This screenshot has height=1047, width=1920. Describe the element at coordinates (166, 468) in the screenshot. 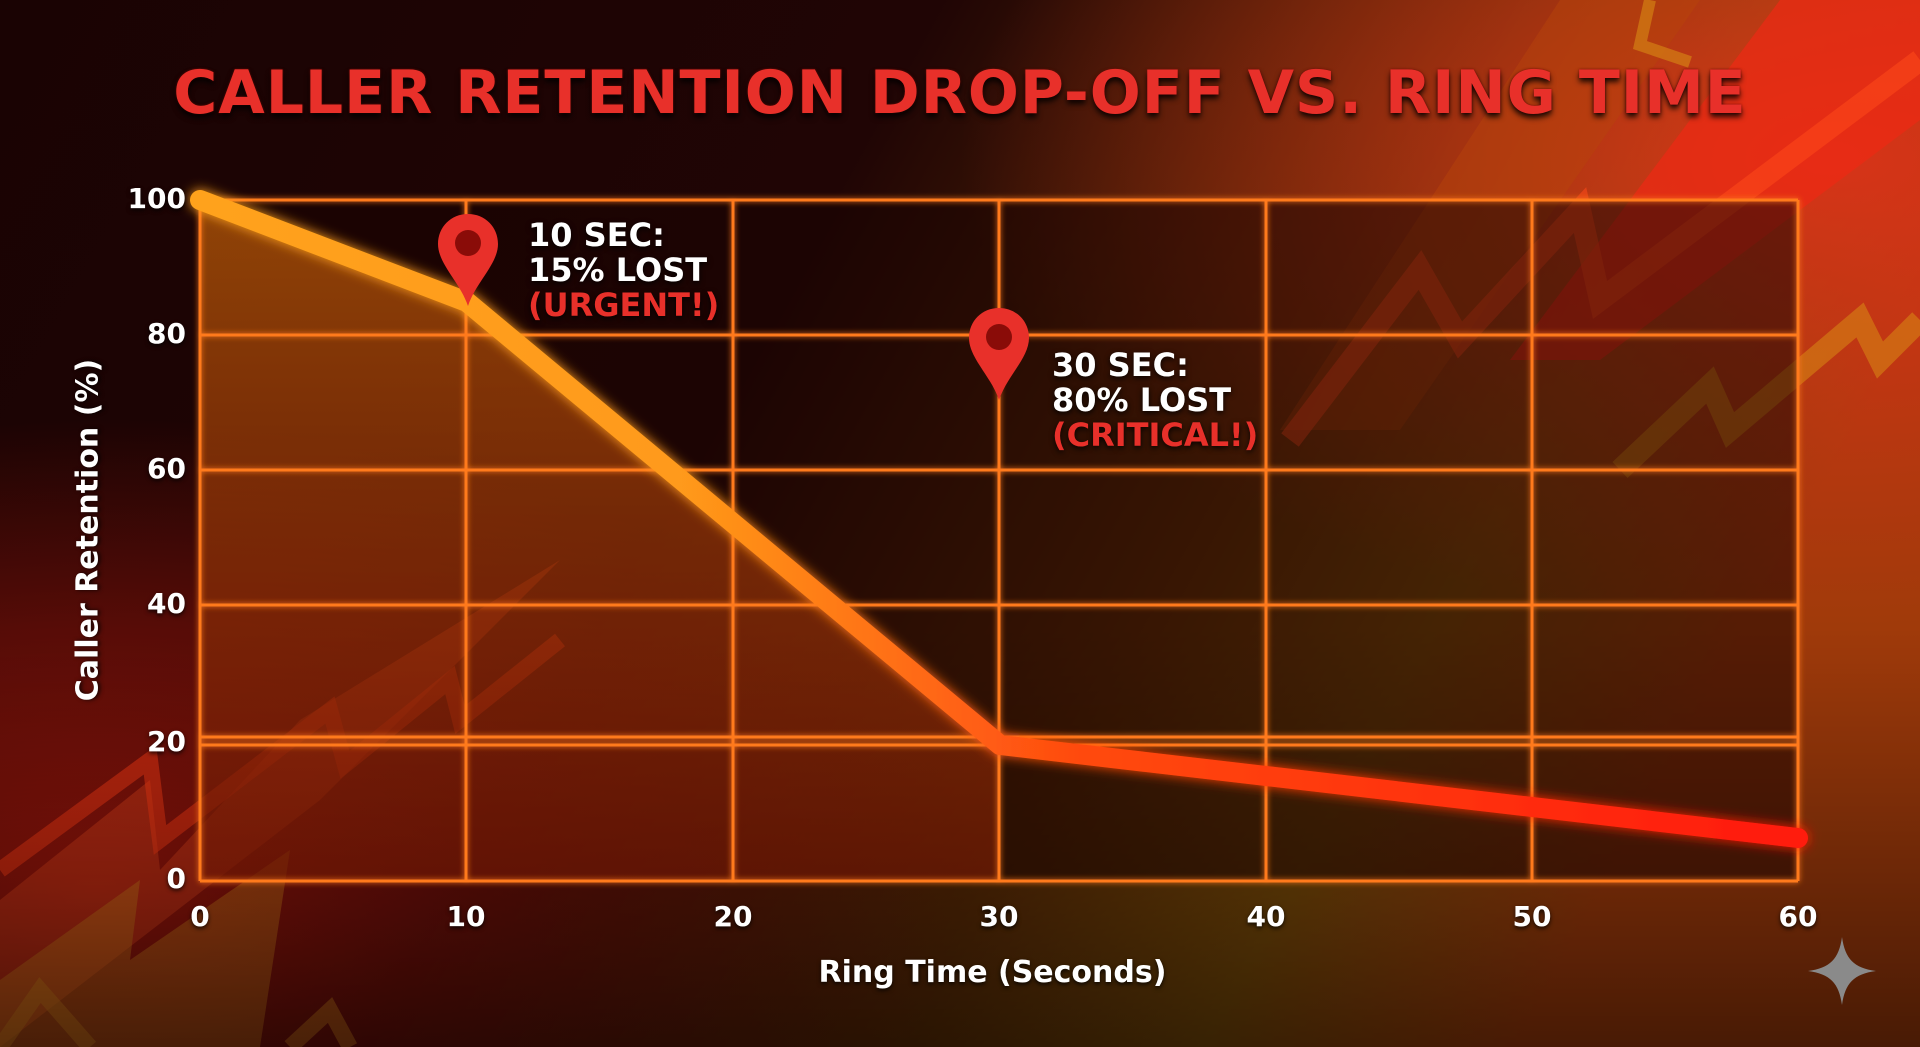

I see `y-tick: 60` at that location.